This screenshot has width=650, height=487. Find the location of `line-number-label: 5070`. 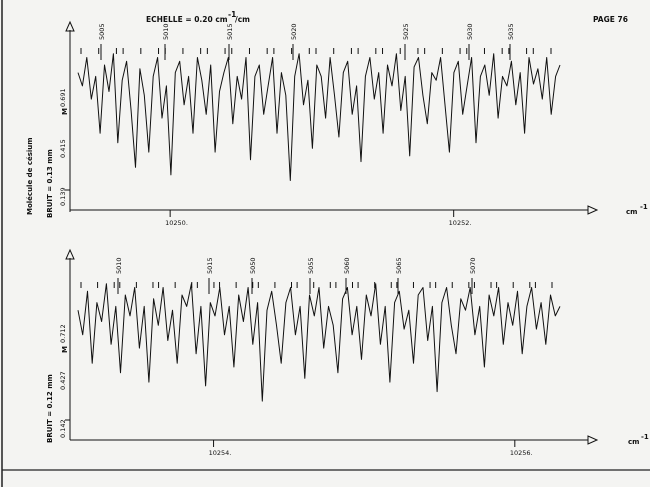

line-number-label: 5070 is located at coordinates (473, 265).